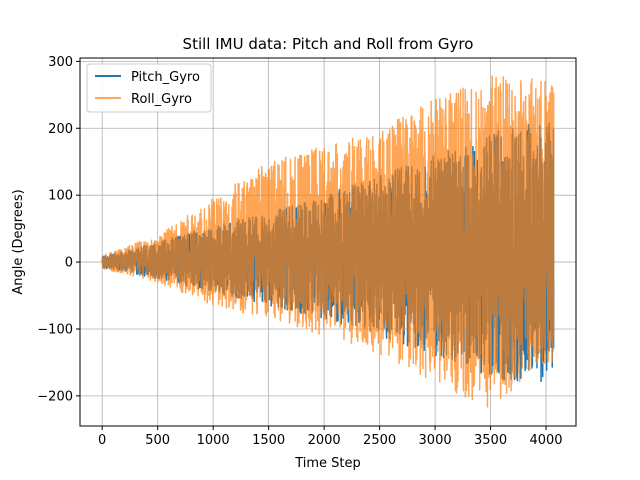  What do you see at coordinates (161, 99) in the screenshot?
I see `legend-label-roll-gyro: Roll_Gyro` at bounding box center [161, 99].